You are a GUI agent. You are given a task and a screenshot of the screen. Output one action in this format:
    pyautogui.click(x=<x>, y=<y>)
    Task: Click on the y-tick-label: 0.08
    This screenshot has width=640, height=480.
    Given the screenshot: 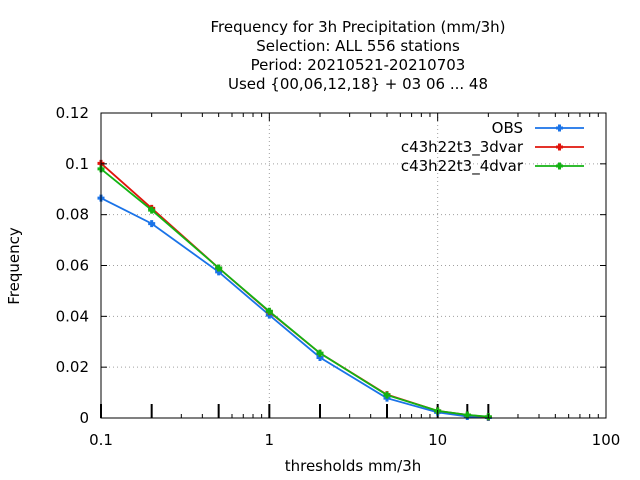 What is the action you would take?
    pyautogui.click(x=72, y=215)
    